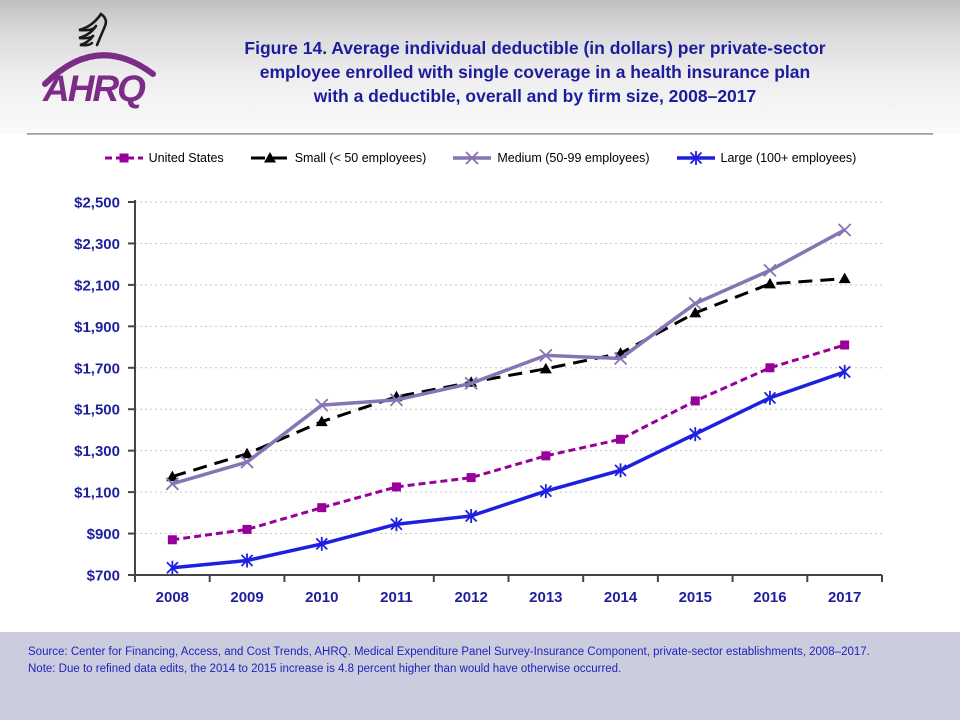 This screenshot has width=960, height=720. What do you see at coordinates (94, 88) in the screenshot?
I see `ahrq-logo-text: AHRQ` at bounding box center [94, 88].